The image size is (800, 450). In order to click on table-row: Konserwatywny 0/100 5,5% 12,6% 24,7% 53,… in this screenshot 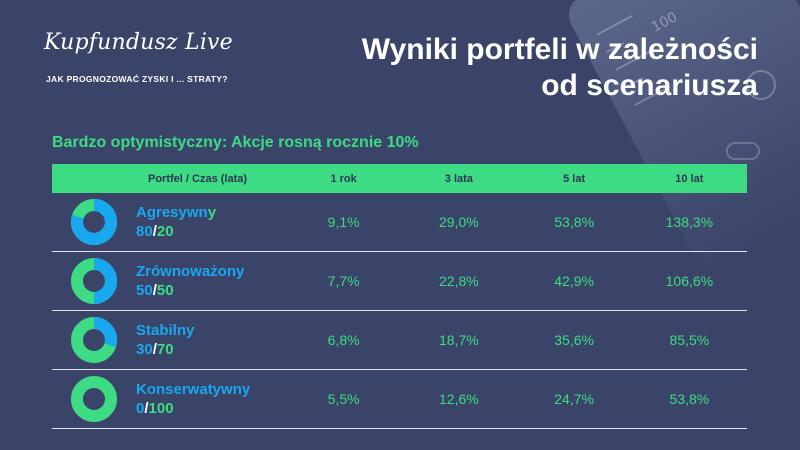, I will do `click(399, 399)`.